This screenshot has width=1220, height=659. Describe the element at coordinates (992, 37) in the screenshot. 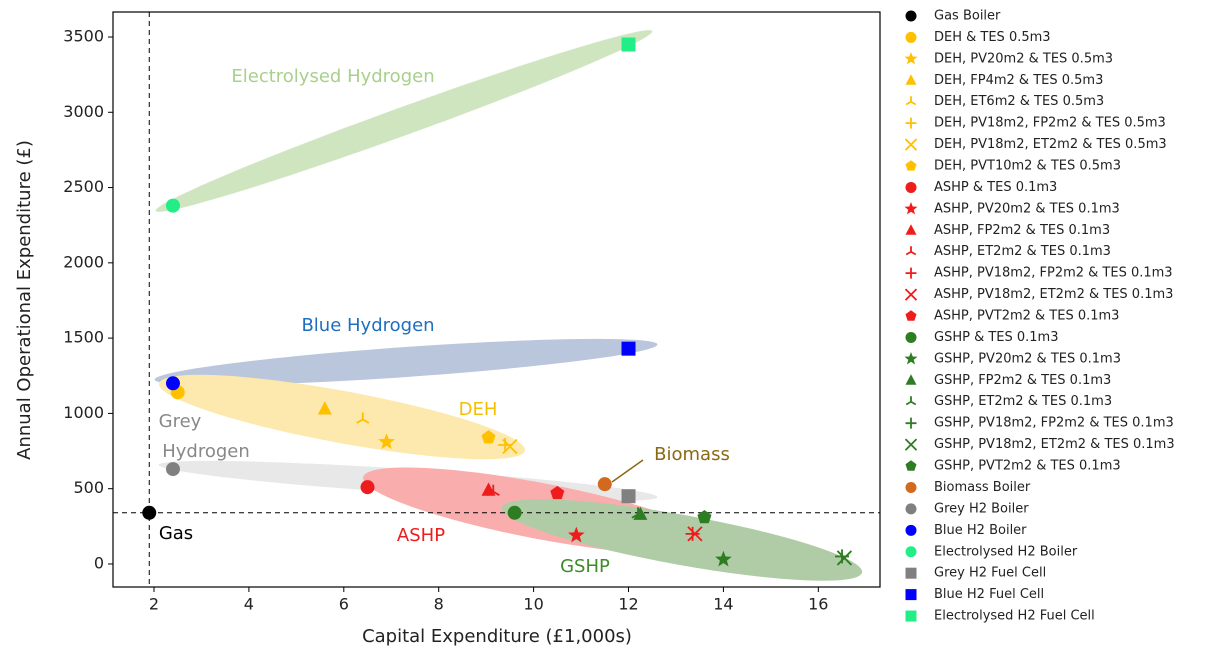

I see `legend-label: DEH & TES 0.5m3` at that location.